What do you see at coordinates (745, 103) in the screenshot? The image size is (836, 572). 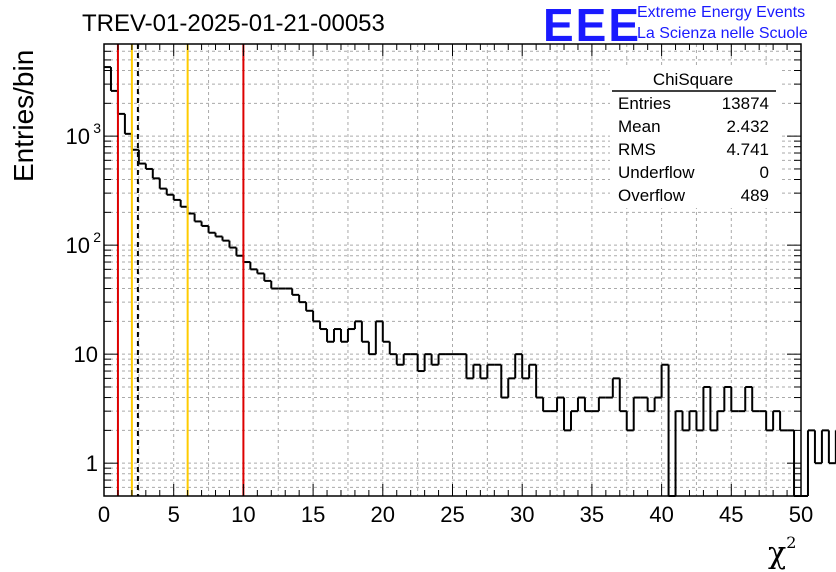 I see `stats-row-value: 13874` at bounding box center [745, 103].